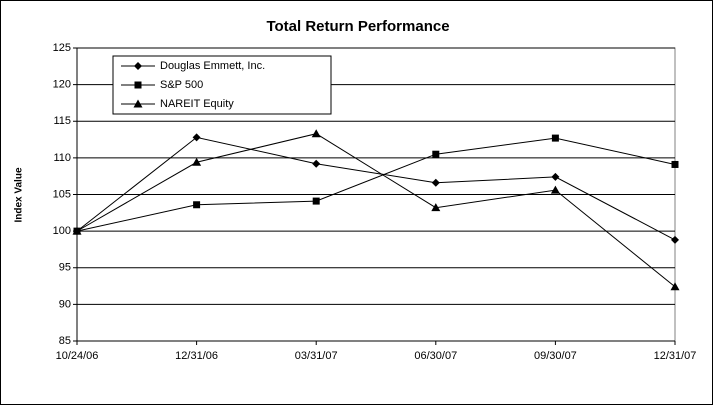  I want to click on legend-label: Douglas Emmett, Inc., so click(212, 66).